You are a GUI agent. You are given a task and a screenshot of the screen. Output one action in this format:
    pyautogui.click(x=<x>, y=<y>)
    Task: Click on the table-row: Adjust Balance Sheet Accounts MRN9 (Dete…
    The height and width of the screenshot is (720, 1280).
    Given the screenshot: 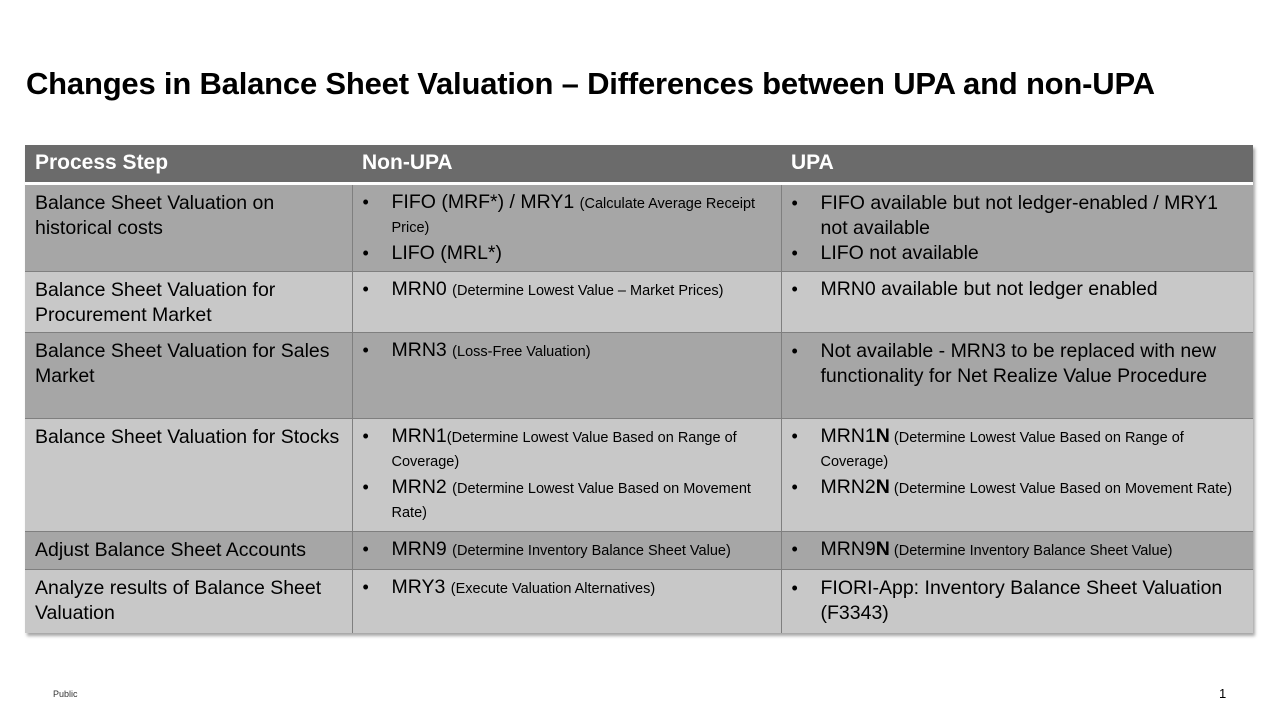 What is the action you would take?
    pyautogui.click(x=639, y=550)
    